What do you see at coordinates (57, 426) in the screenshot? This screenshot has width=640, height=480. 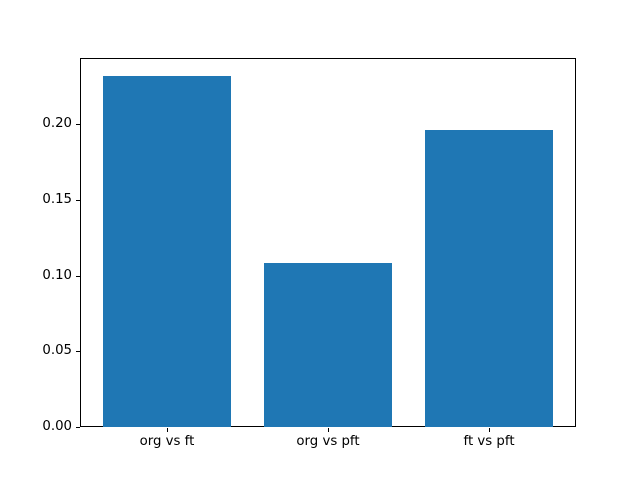 I see `y-tick-label: 0.00` at bounding box center [57, 426].